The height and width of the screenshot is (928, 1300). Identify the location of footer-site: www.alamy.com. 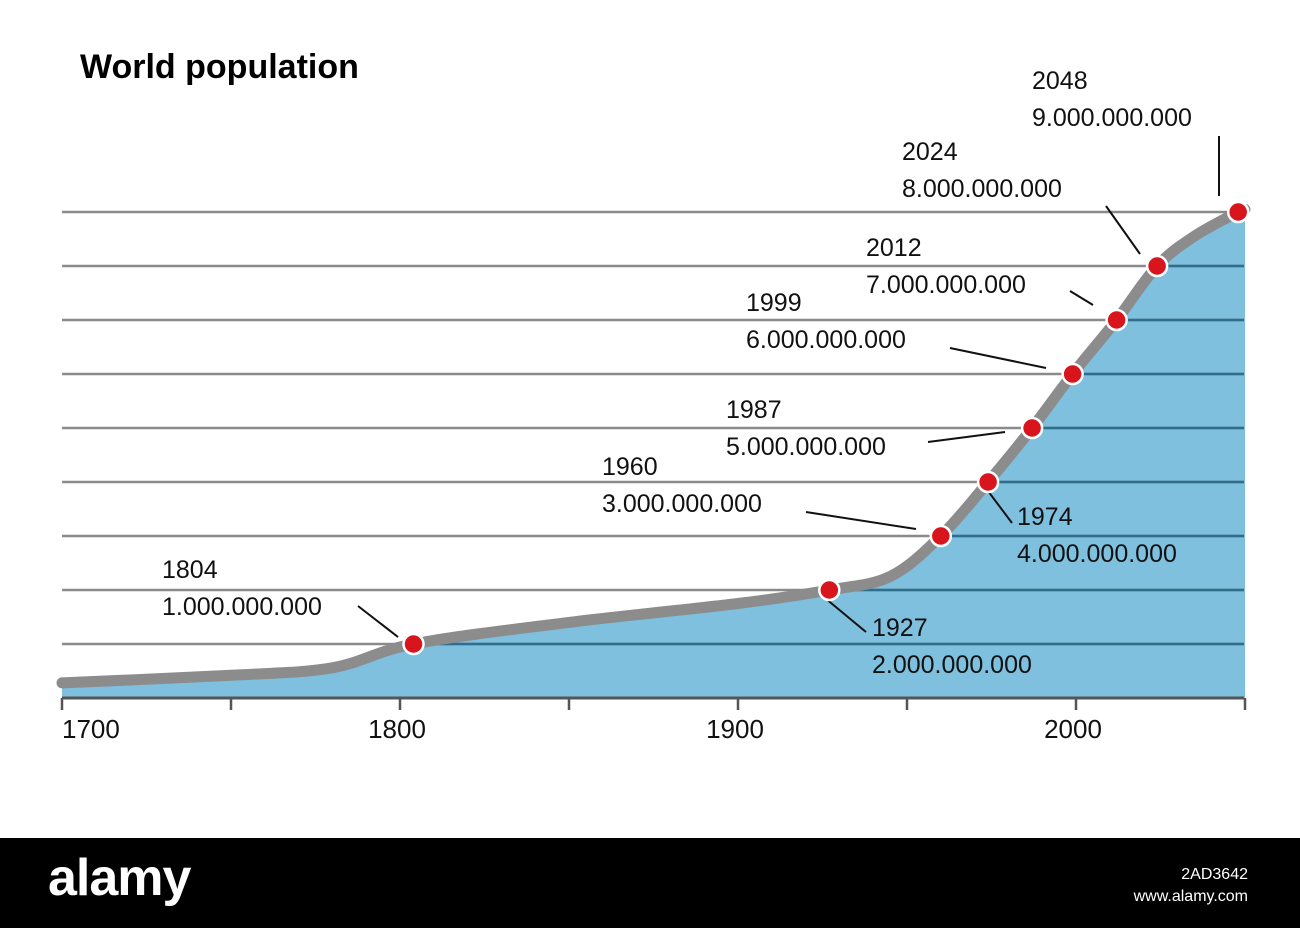
(1190, 896).